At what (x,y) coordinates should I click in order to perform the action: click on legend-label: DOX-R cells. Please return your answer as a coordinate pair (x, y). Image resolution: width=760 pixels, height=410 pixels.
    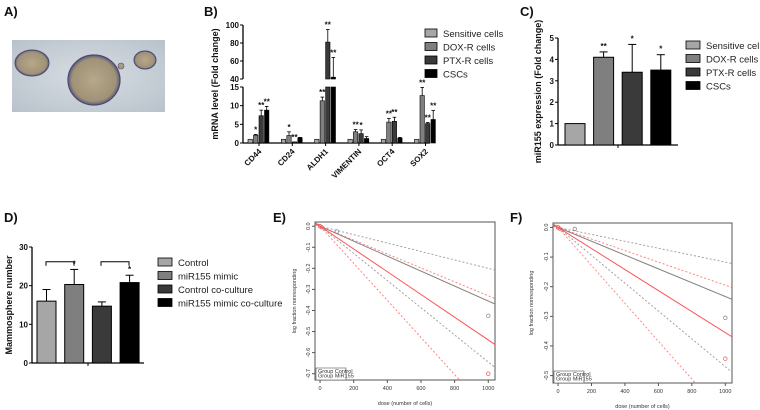
    Looking at the image, I should click on (732, 60).